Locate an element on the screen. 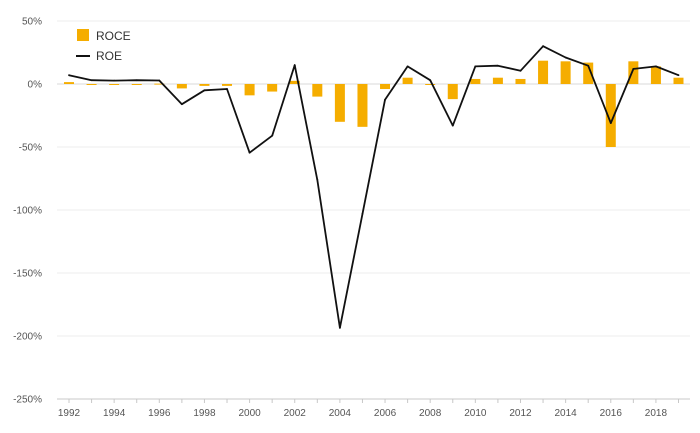 Image resolution: width=700 pixels, height=433 pixels. roe-point-2010 is located at coordinates (475, 66).